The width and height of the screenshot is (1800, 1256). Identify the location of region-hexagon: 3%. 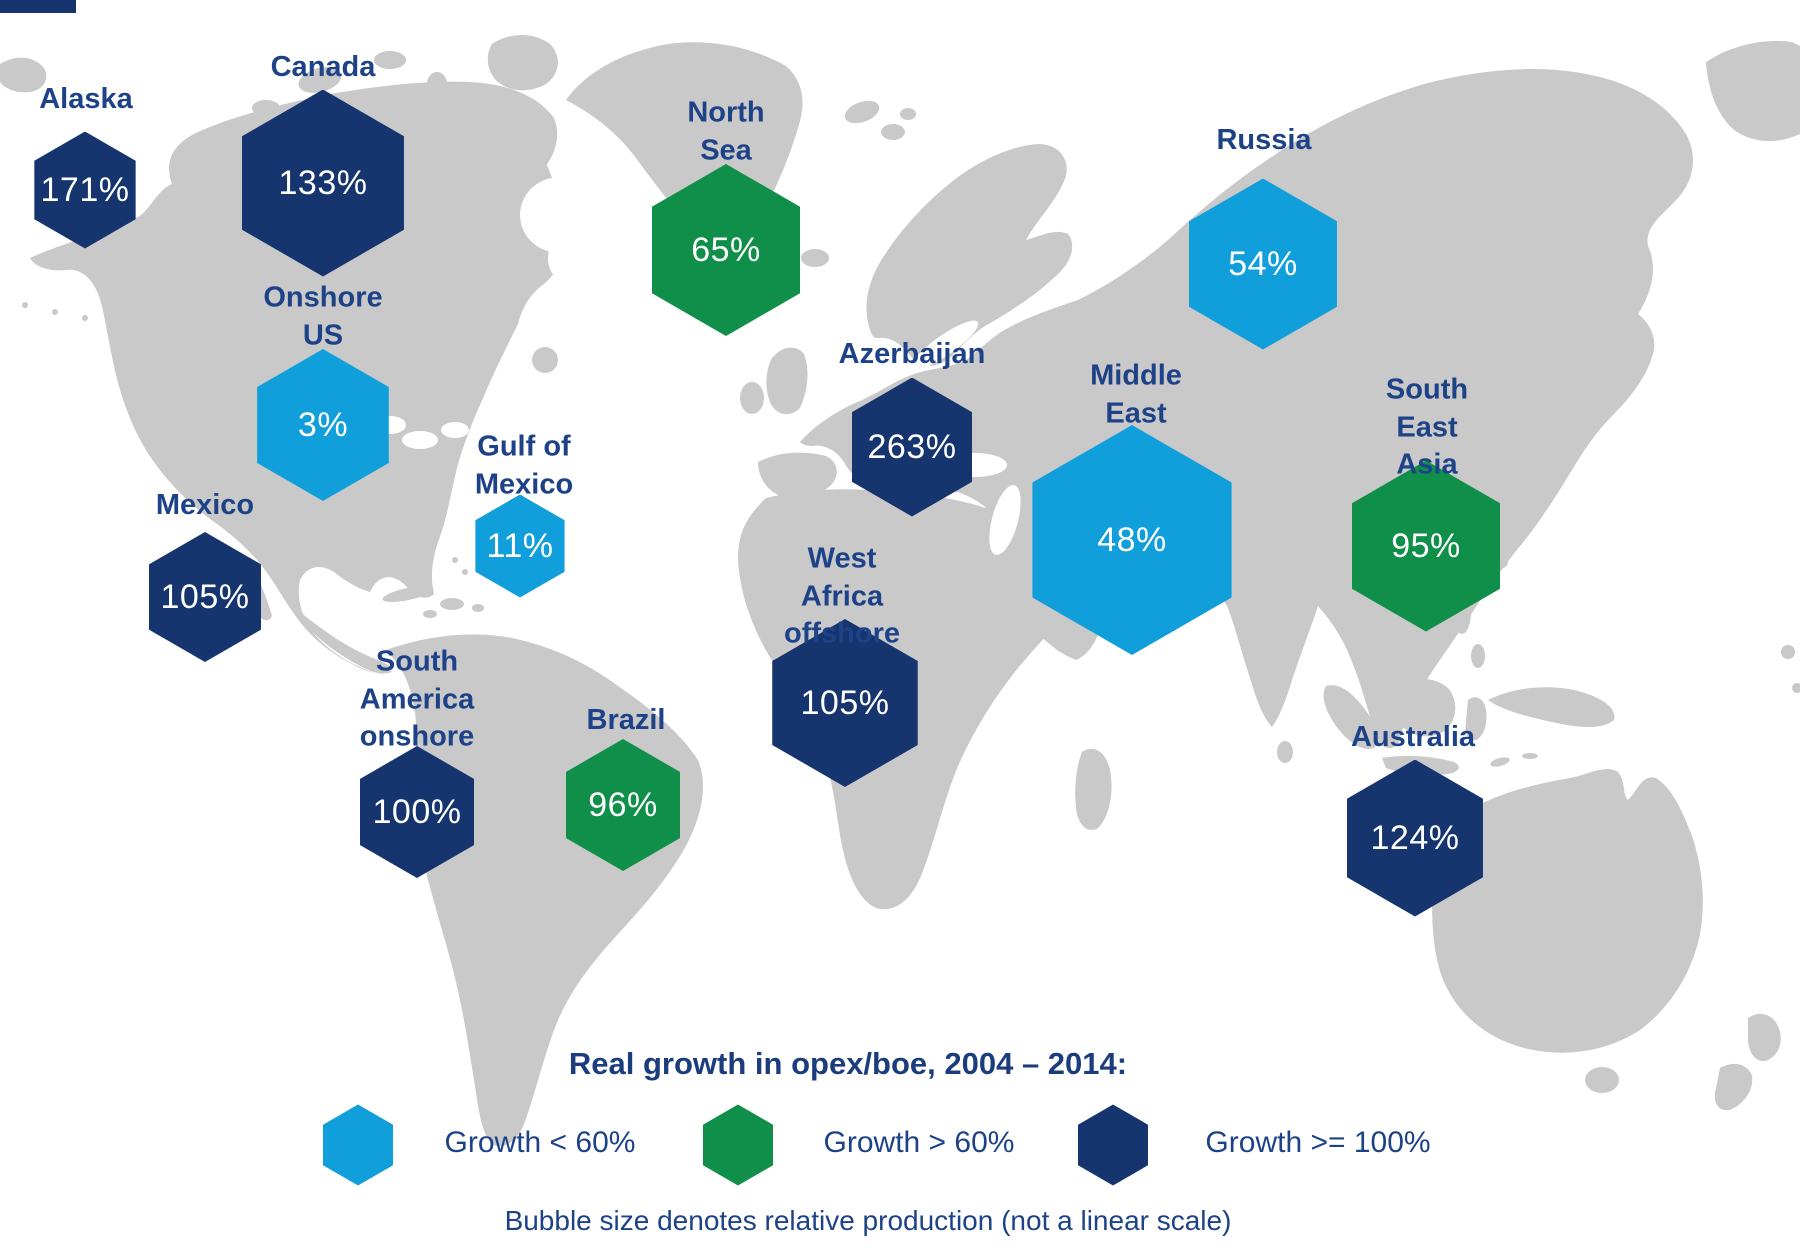
(323, 425).